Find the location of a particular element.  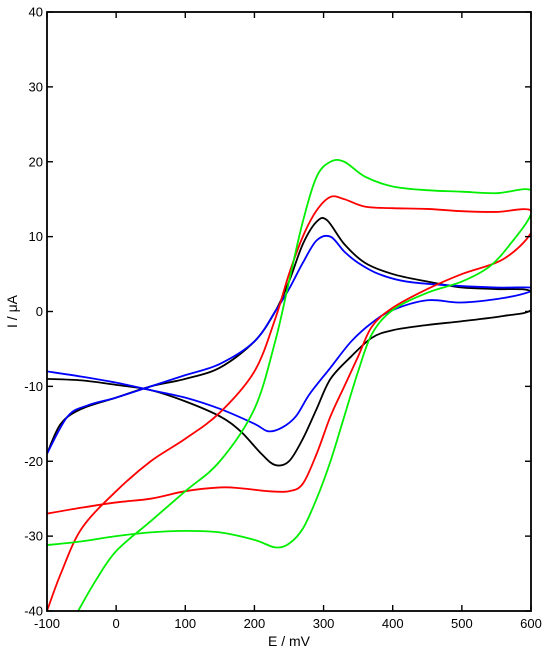

x-tick-label: 400 is located at coordinates (393, 623).